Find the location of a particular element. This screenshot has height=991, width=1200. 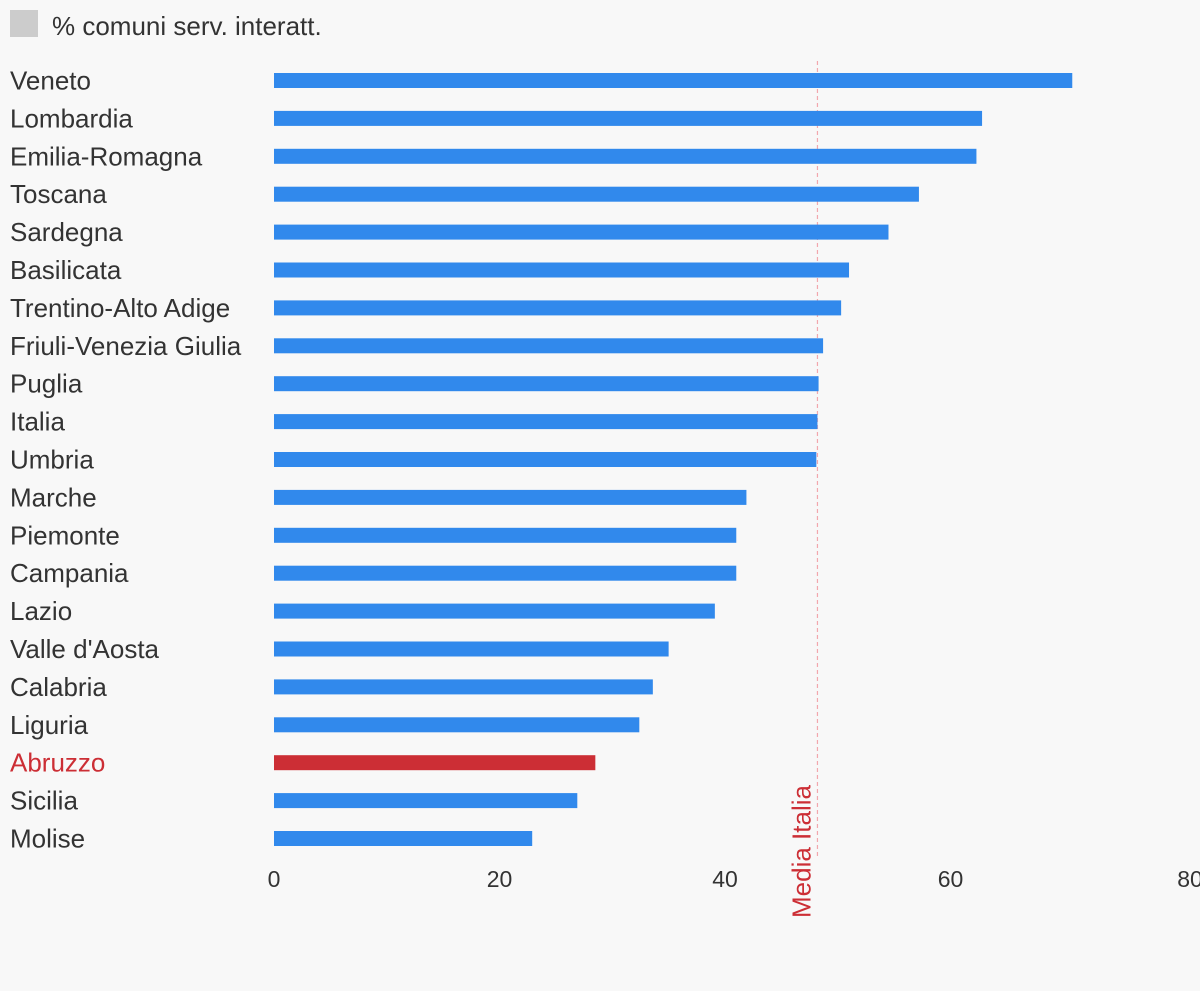

category-label-valle-d-aosta: Valle d'Aosta is located at coordinates (85, 649).